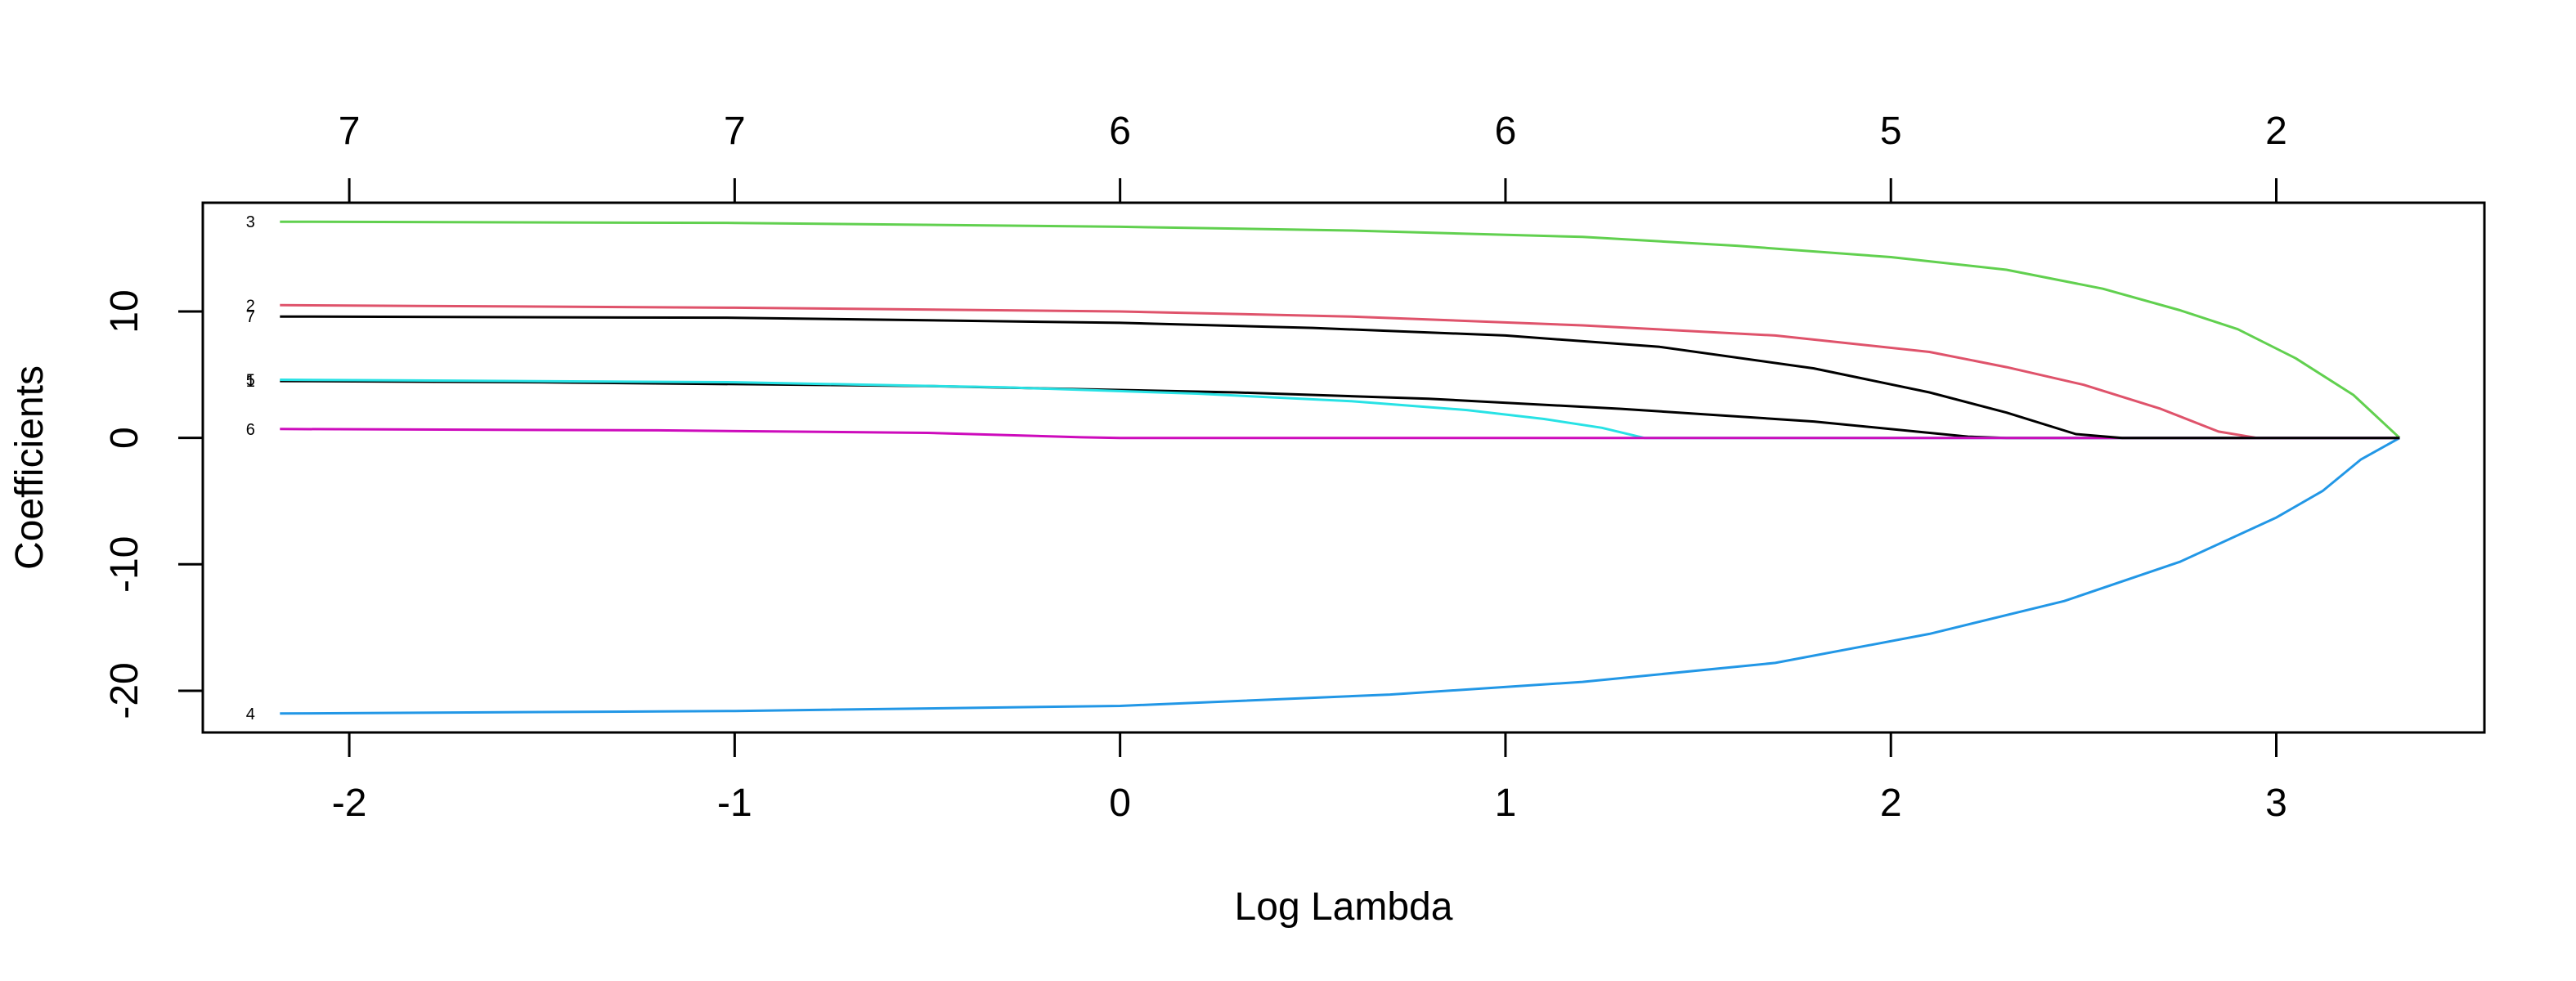 The width and height of the screenshot is (2576, 981). What do you see at coordinates (1120, 803) in the screenshot?
I see `x-tick-label: 0` at bounding box center [1120, 803].